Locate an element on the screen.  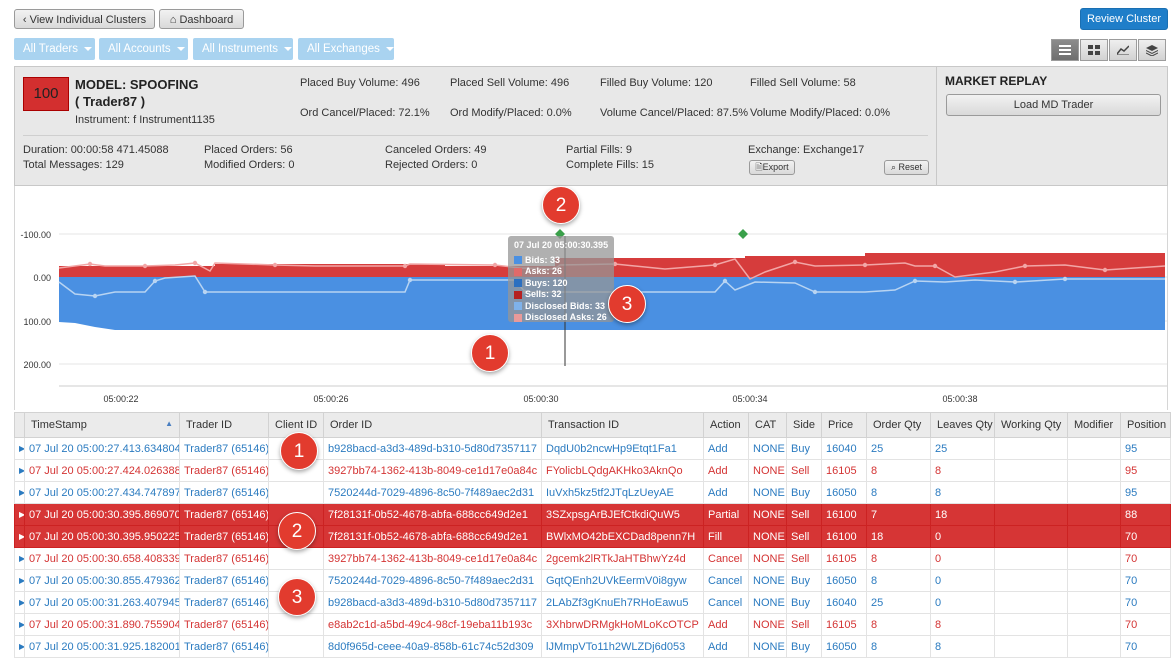
header-trader-id: Trader ID is located at coordinates (224, 425).